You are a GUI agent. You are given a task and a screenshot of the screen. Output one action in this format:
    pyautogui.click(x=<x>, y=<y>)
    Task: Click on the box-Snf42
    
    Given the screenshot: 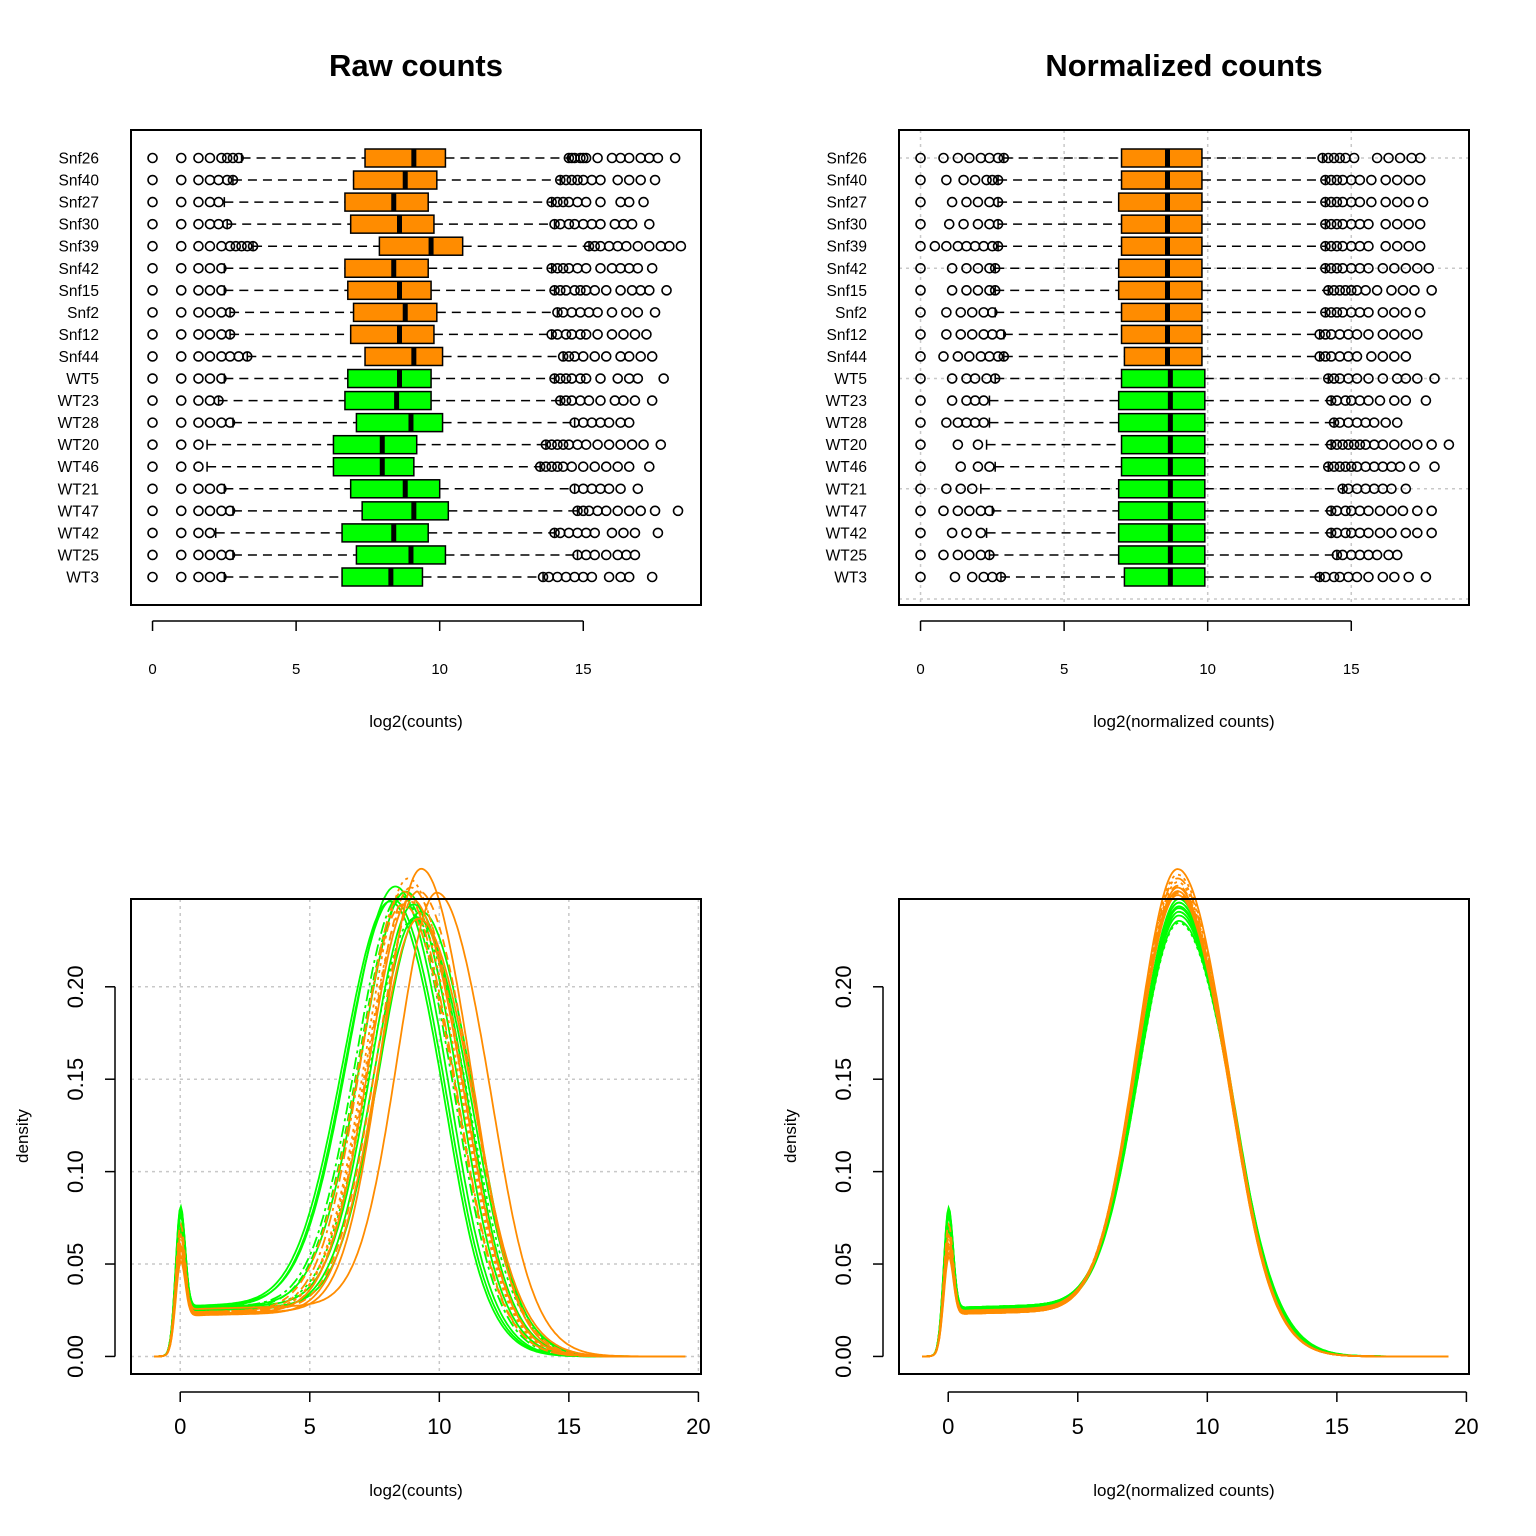 What is the action you would take?
    pyautogui.click(x=1175, y=268)
    